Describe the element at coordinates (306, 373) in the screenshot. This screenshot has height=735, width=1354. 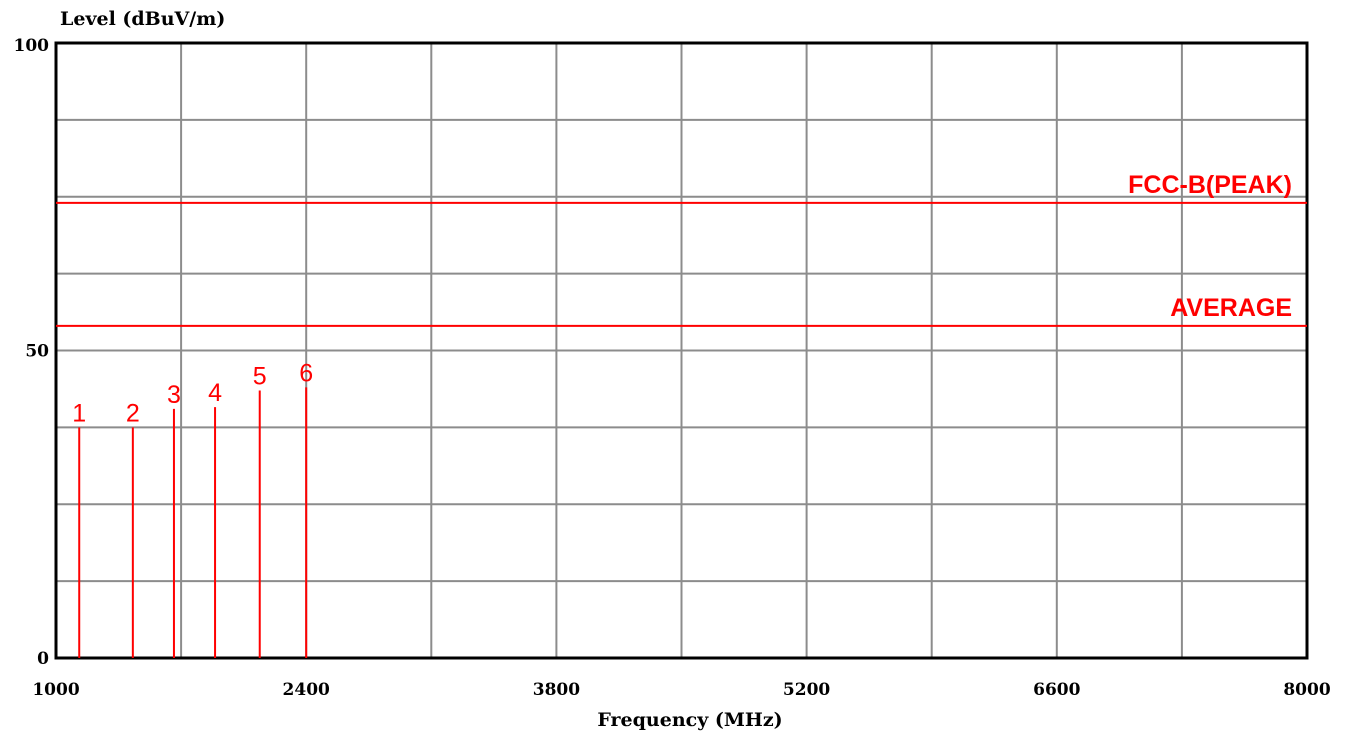
I see `marker-label-6: 6` at that location.